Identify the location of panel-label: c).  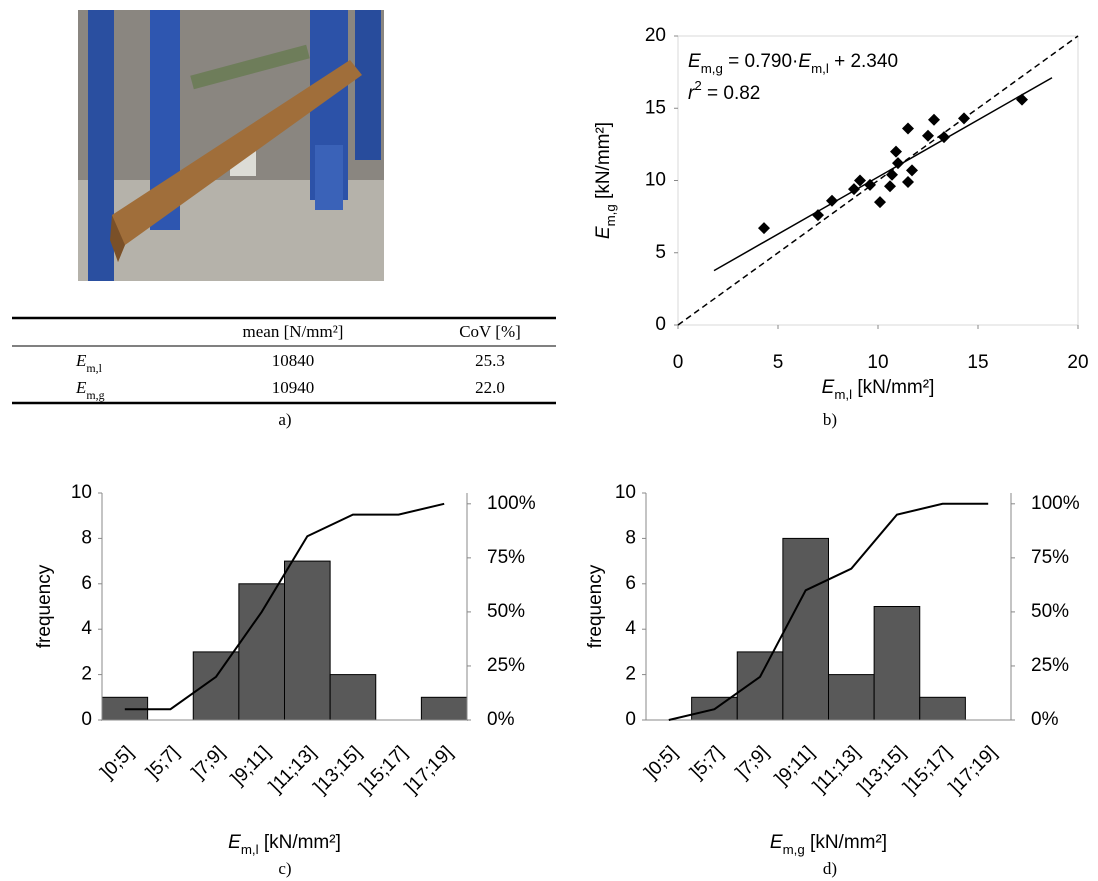
(284, 868).